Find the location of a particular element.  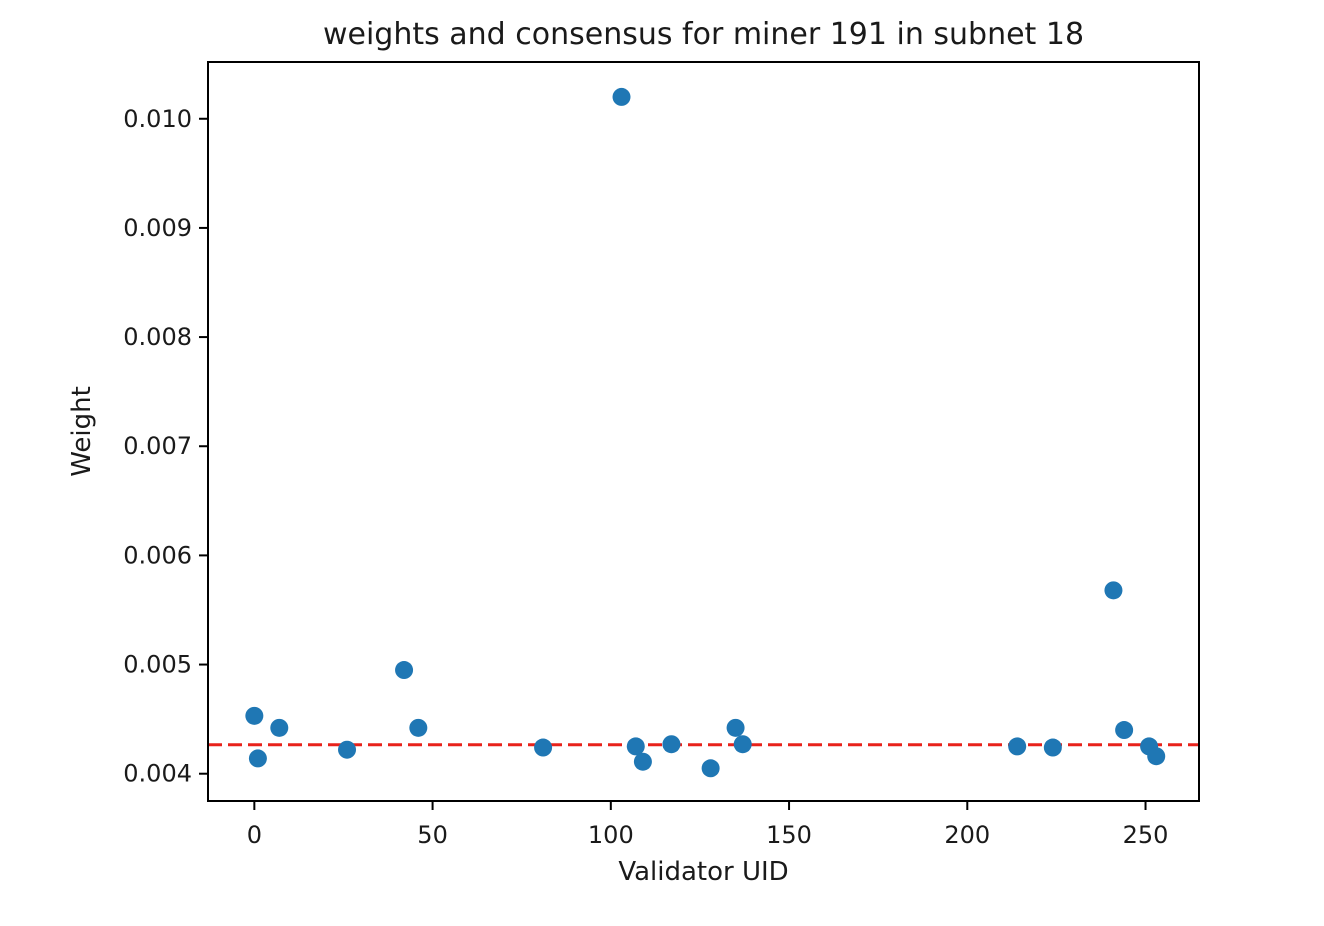

x-tick-label: 100 is located at coordinates (611, 835).